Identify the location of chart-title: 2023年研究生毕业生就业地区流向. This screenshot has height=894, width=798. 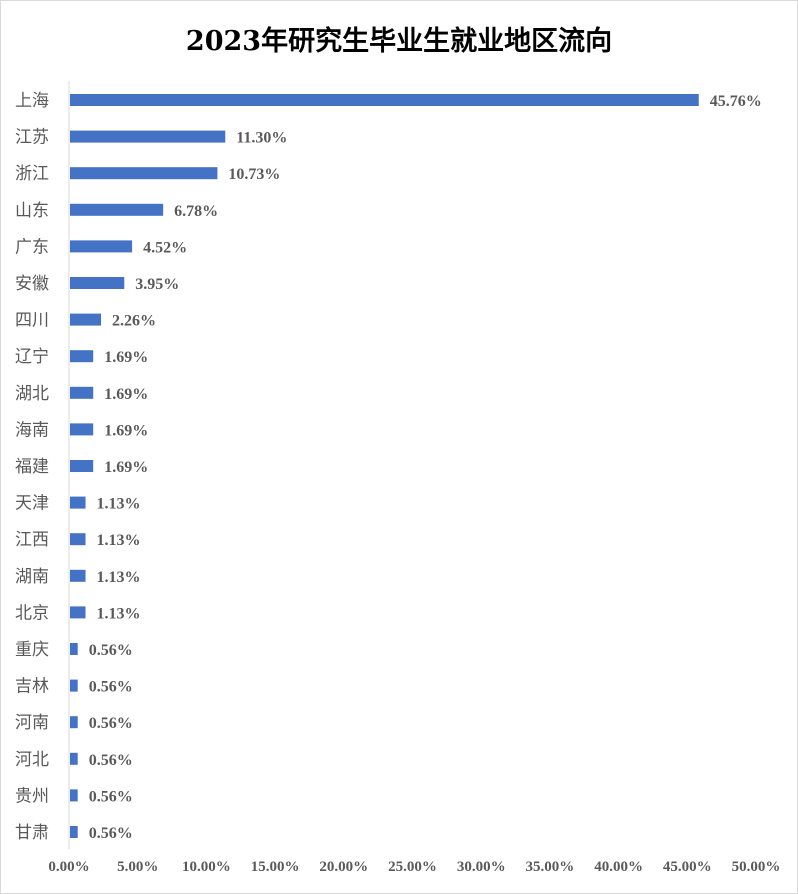
(399, 41).